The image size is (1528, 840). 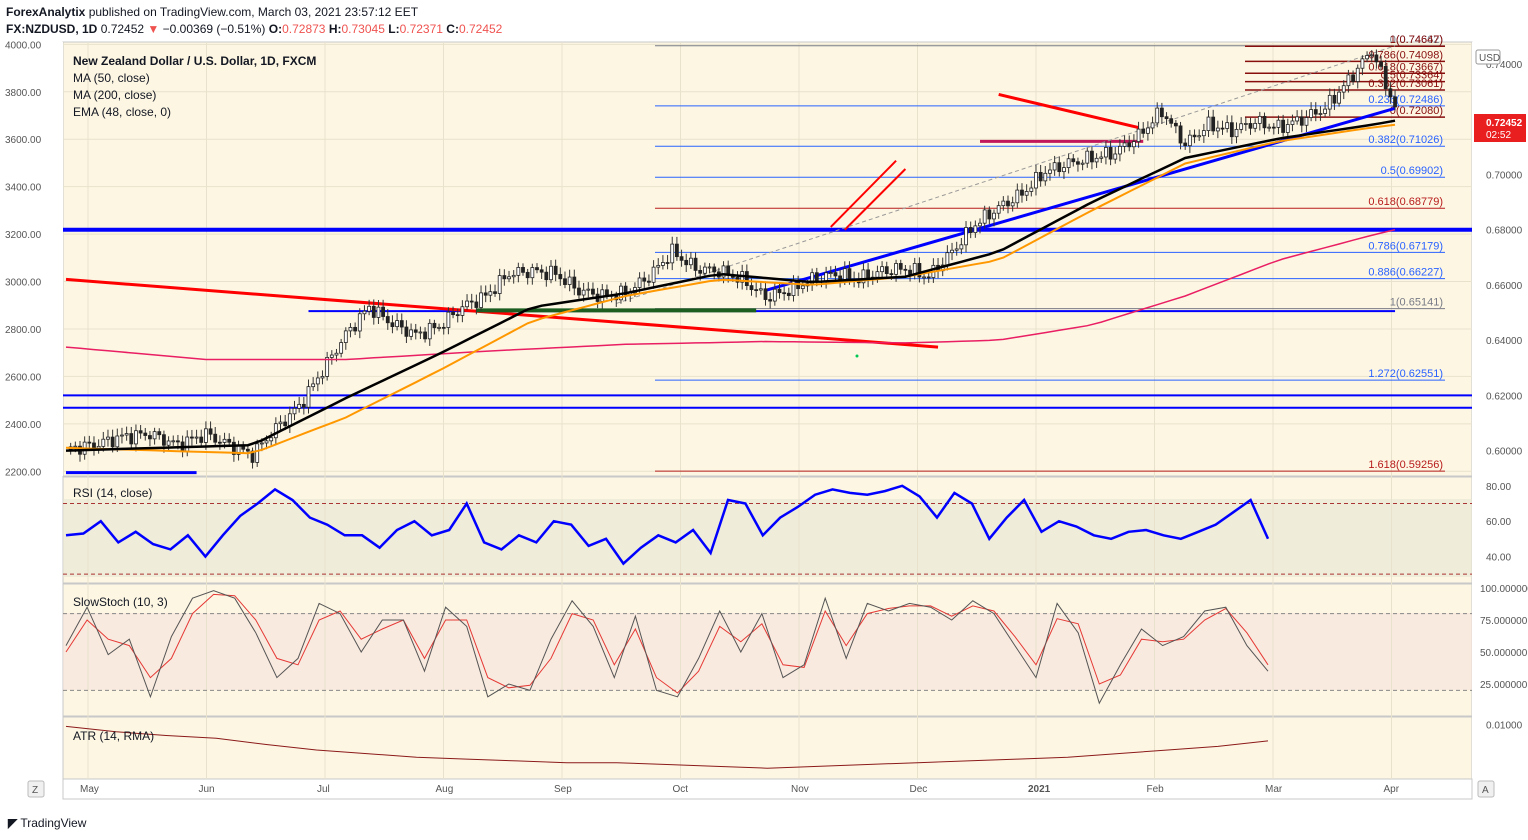 What do you see at coordinates (1504, 176) in the screenshot?
I see `right-tick-label: 0.70000` at bounding box center [1504, 176].